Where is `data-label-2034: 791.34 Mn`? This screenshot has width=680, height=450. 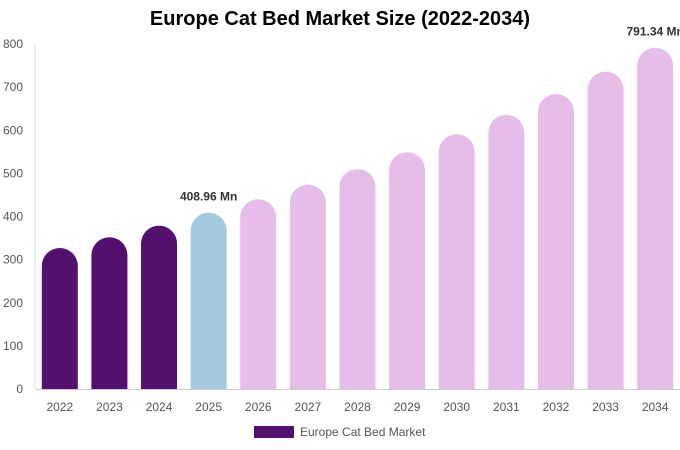 data-label-2034: 791.34 Mn is located at coordinates (653, 32).